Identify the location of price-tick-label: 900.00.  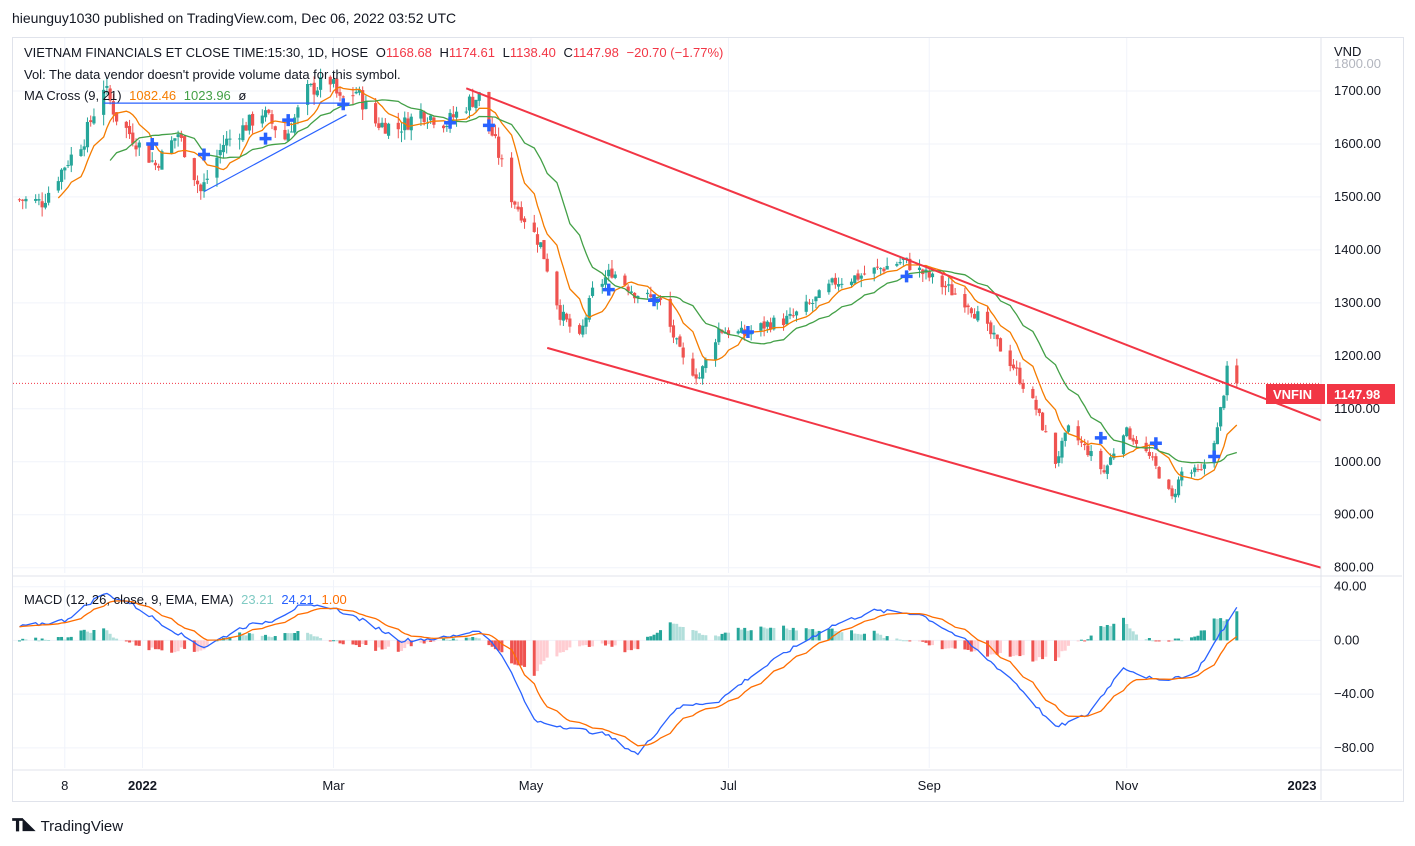
(1354, 514).